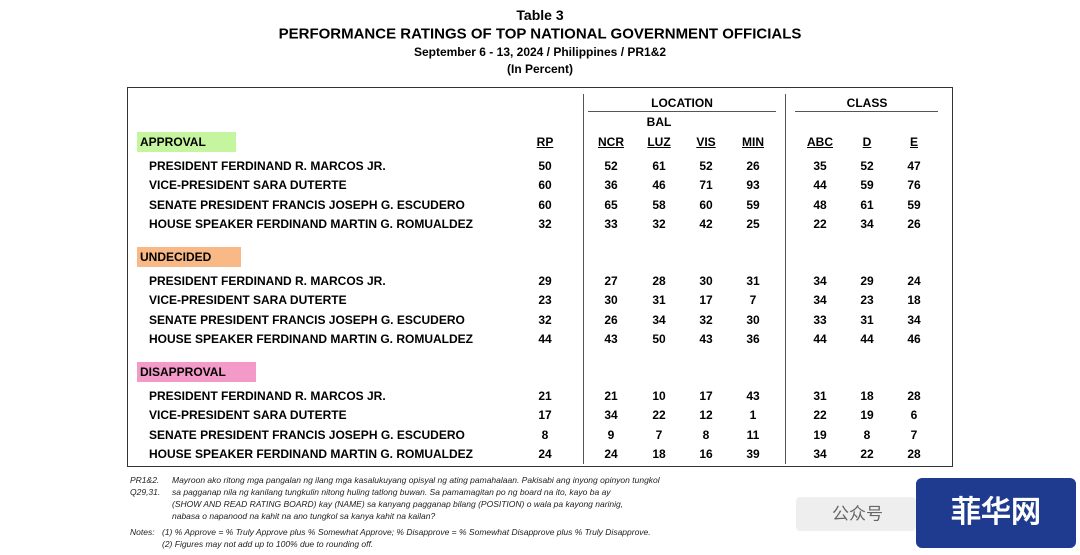 The width and height of the screenshot is (1080, 555). What do you see at coordinates (820, 142) in the screenshot?
I see `column-header: ABC` at bounding box center [820, 142].